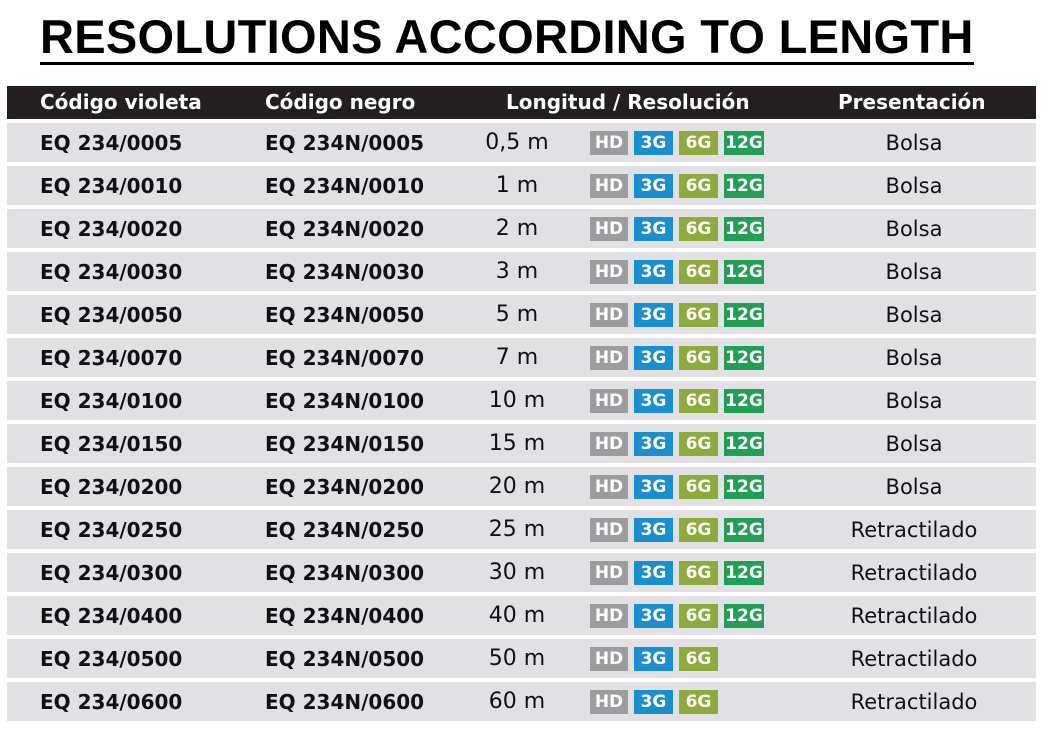 Image resolution: width=1044 pixels, height=729 pixels. Describe the element at coordinates (111, 616) in the screenshot. I see `violet-code: EQ 234/0400` at that location.